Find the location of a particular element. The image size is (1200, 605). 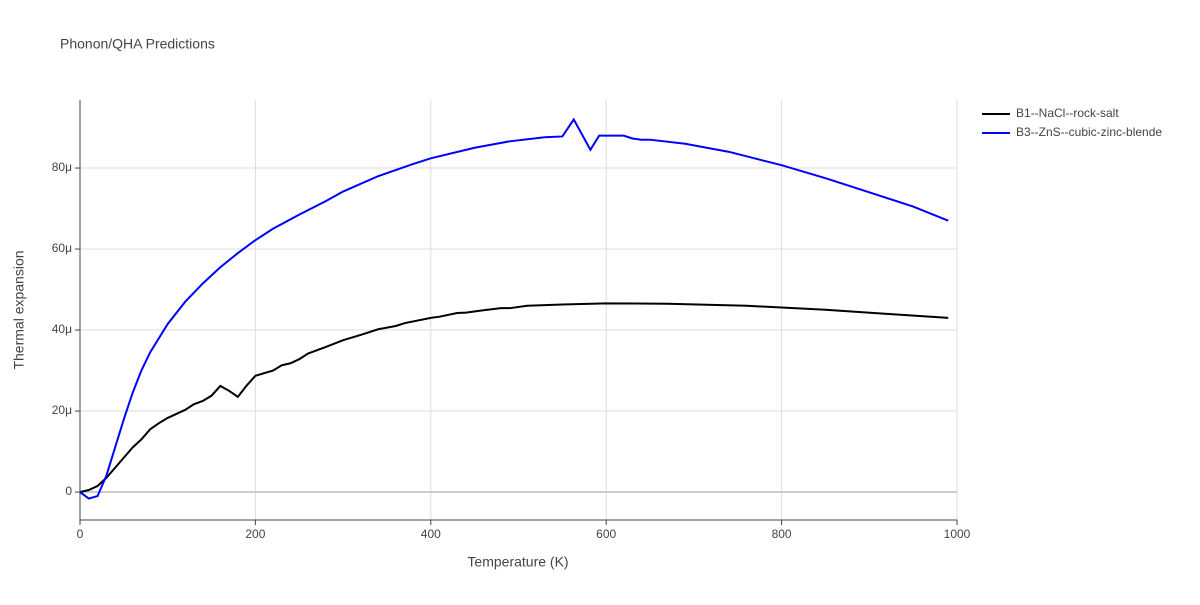

x-tick-label: 1000 is located at coordinates (957, 534).